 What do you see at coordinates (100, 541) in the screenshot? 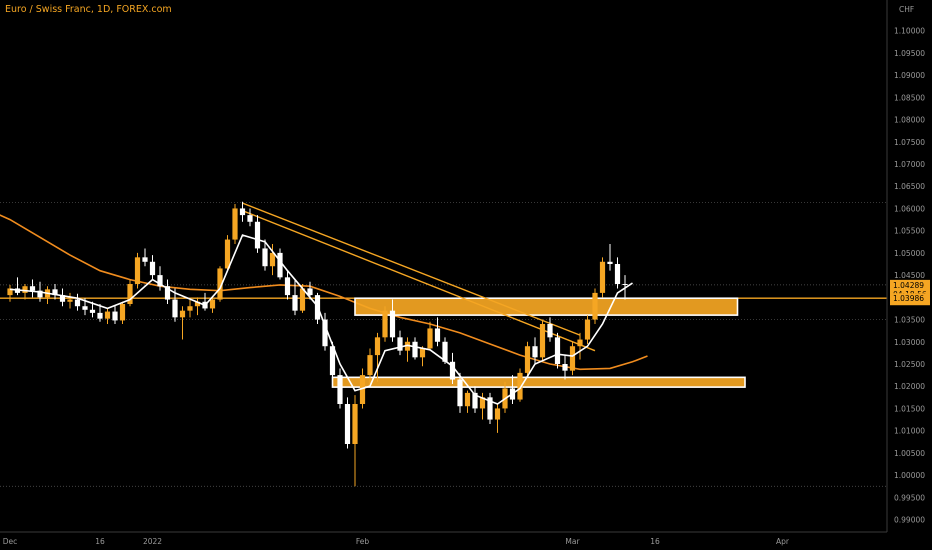
I see `time-tick-label: 16` at bounding box center [100, 541].